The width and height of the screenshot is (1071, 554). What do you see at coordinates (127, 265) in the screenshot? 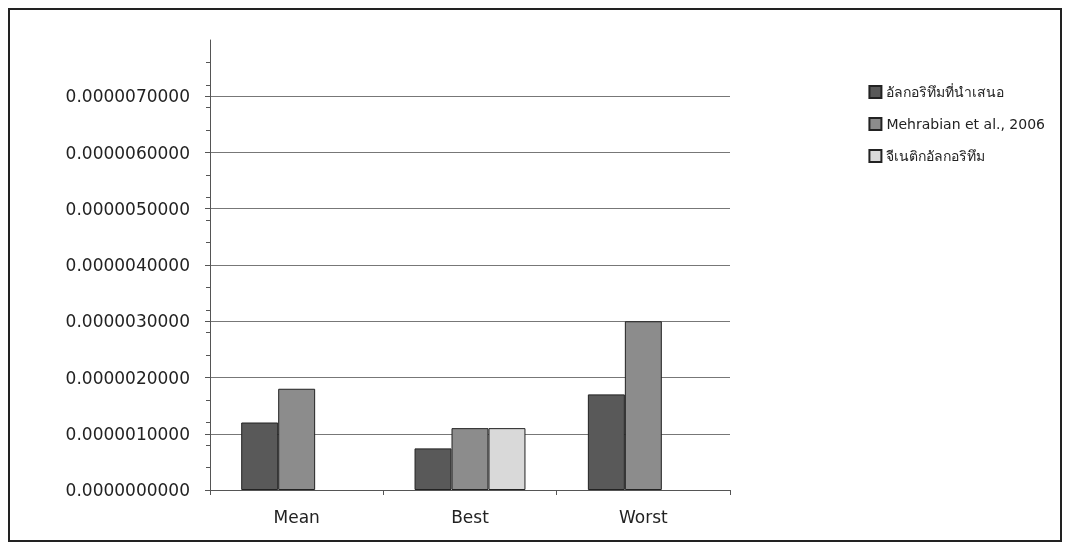
I see `y-tick-label: 0.0000040000` at bounding box center [127, 265].